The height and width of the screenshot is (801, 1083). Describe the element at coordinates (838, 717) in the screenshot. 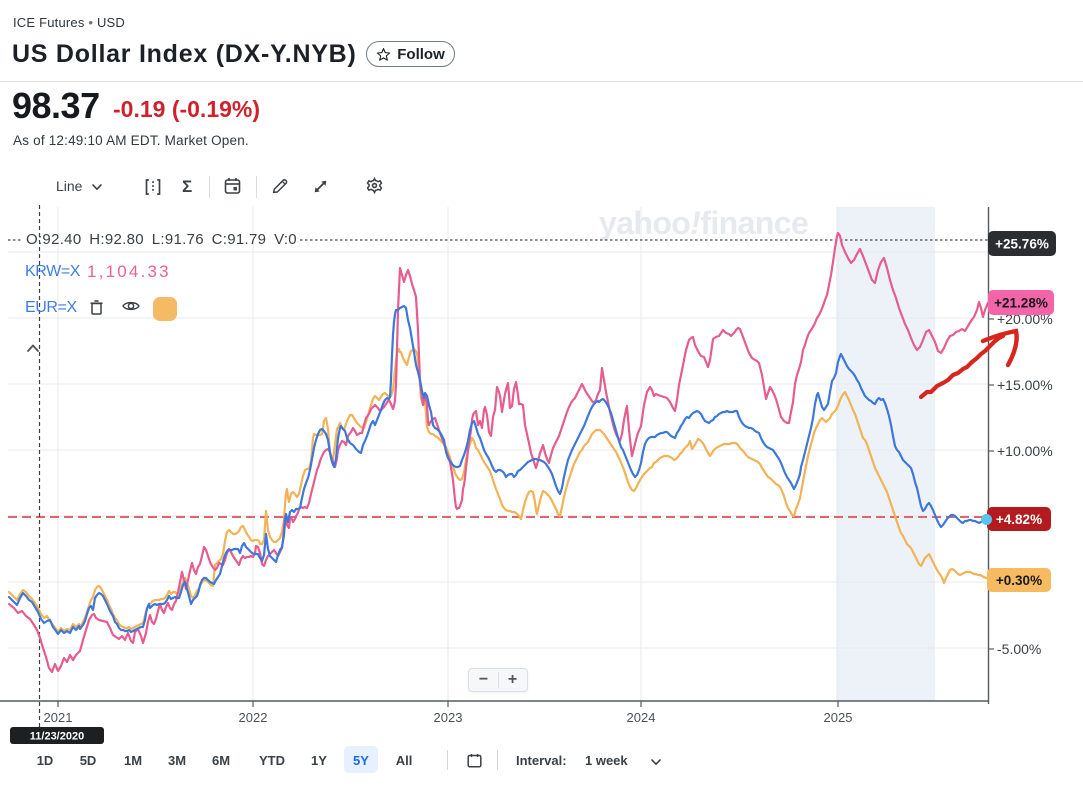

I see `svg-text: 2025` at that location.